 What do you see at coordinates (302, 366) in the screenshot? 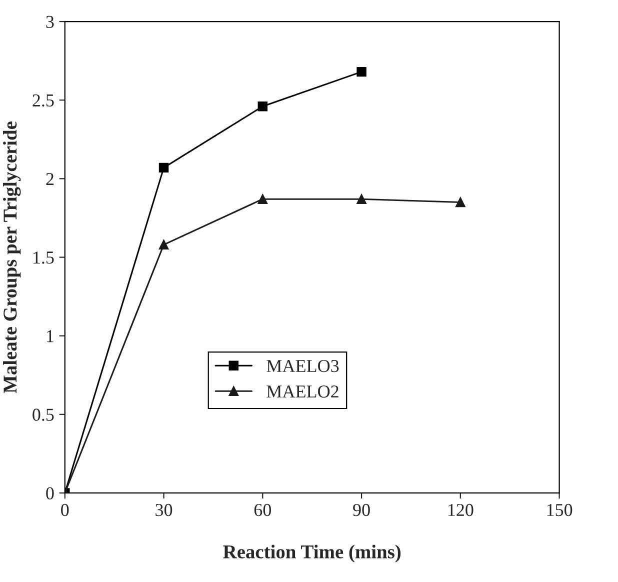
I see `legend-label: MAELO3` at bounding box center [302, 366].